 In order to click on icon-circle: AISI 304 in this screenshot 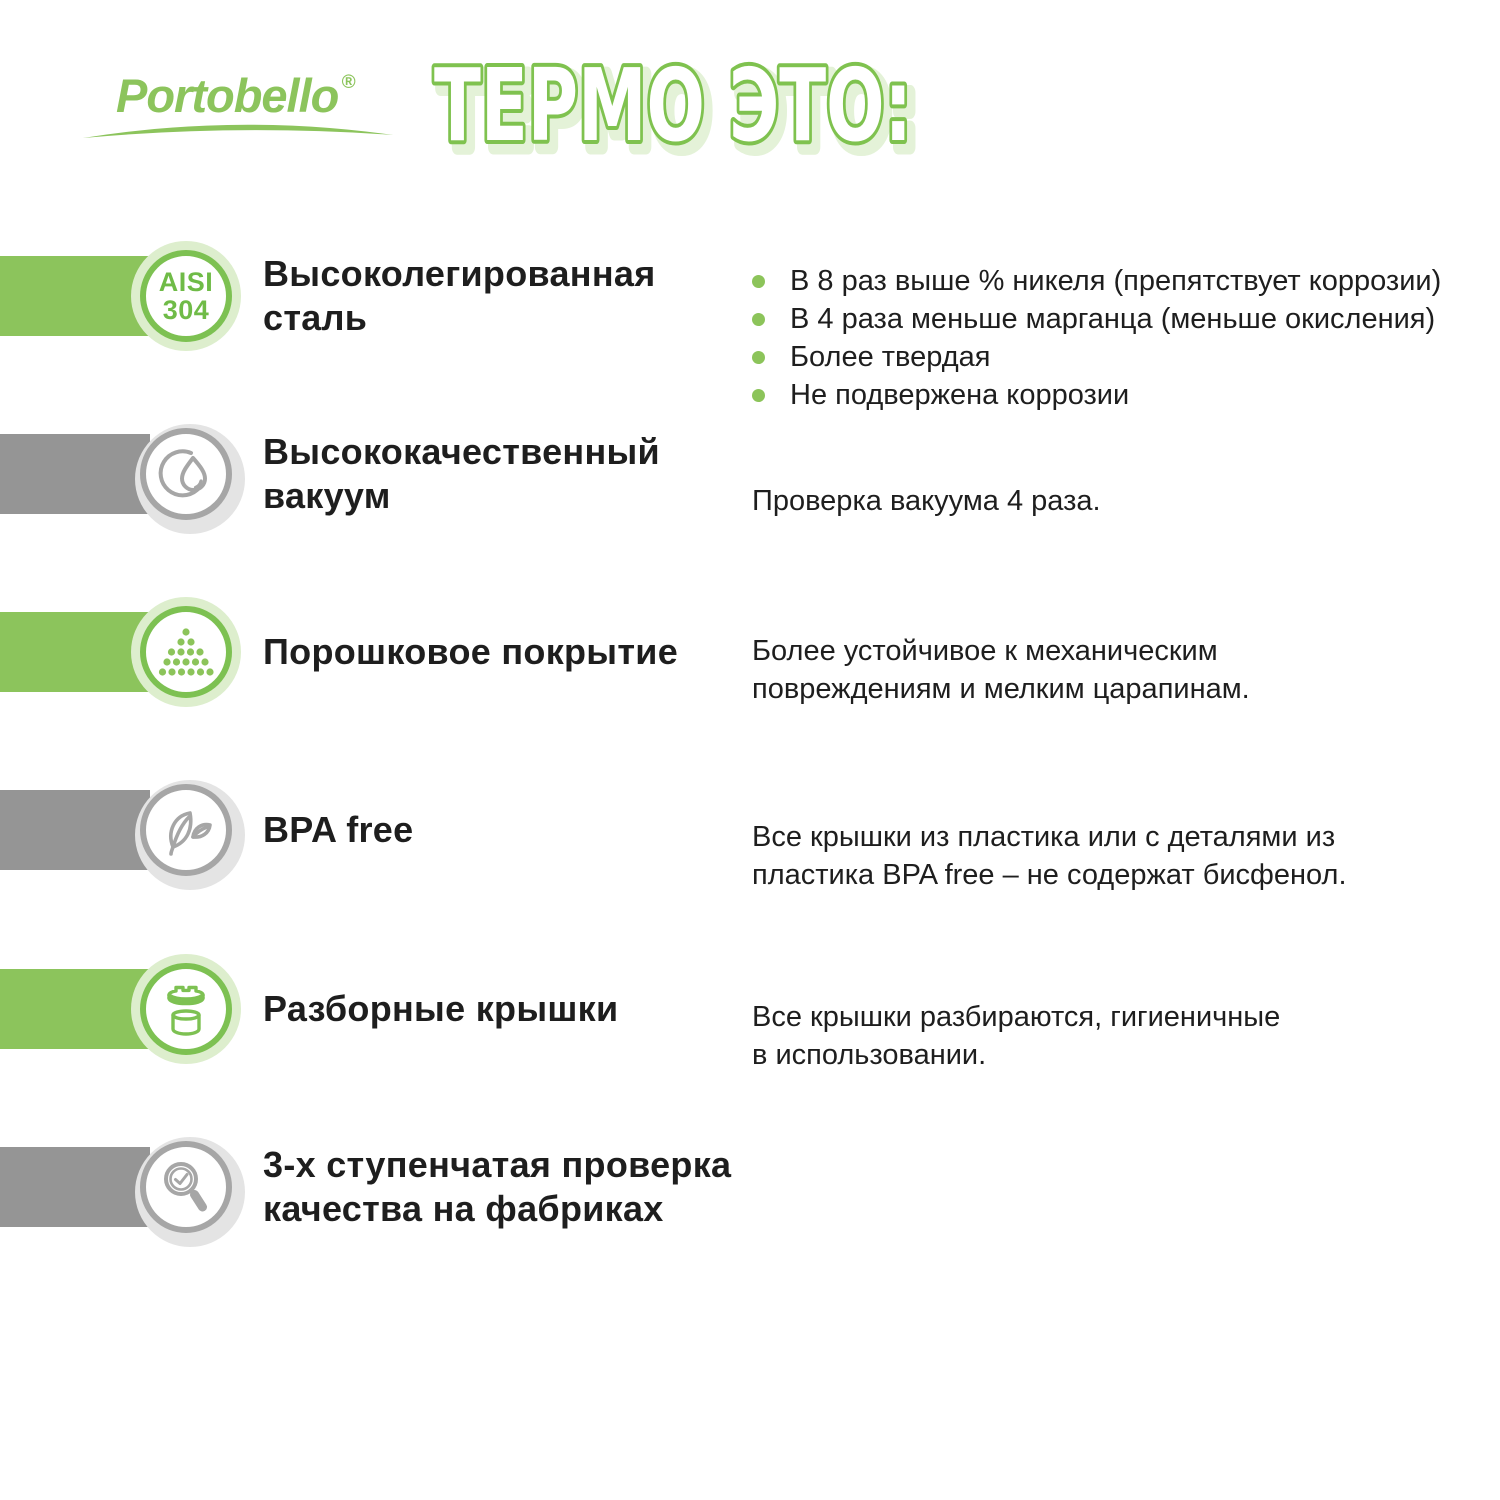, I will do `click(186, 296)`.